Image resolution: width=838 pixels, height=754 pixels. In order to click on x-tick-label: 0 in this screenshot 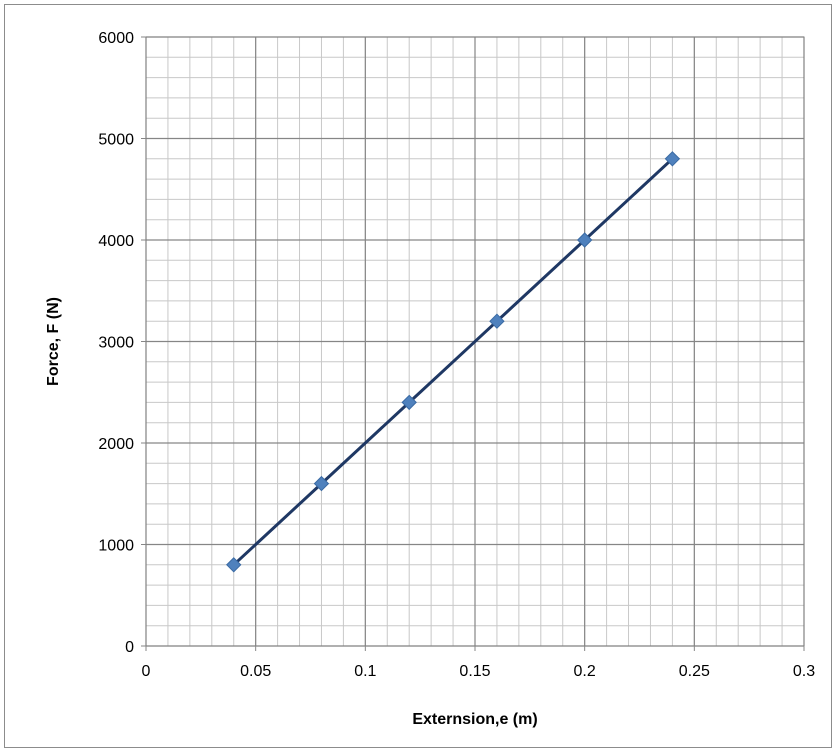, I will do `click(146, 671)`.